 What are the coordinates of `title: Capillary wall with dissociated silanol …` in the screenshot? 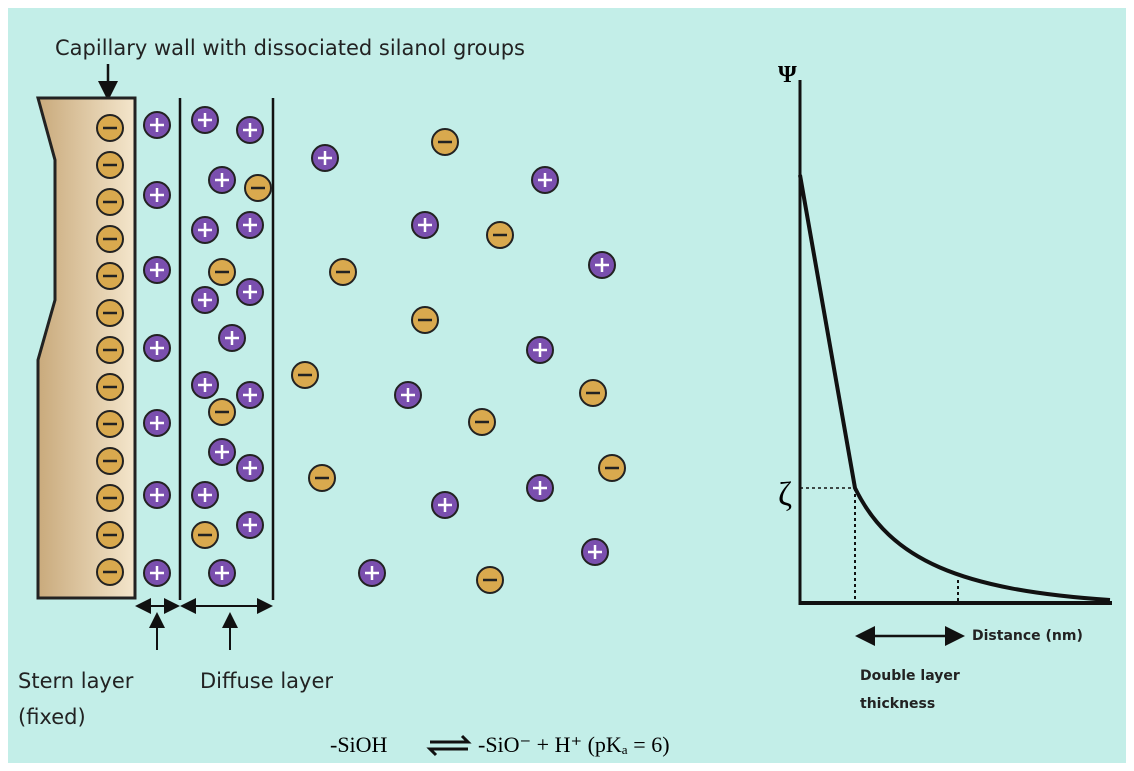 It's located at (290, 48).